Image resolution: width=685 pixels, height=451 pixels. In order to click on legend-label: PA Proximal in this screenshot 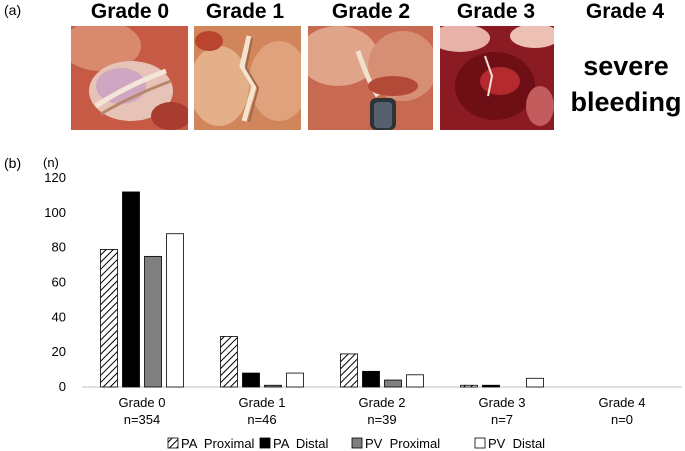, I will do `click(218, 443)`.